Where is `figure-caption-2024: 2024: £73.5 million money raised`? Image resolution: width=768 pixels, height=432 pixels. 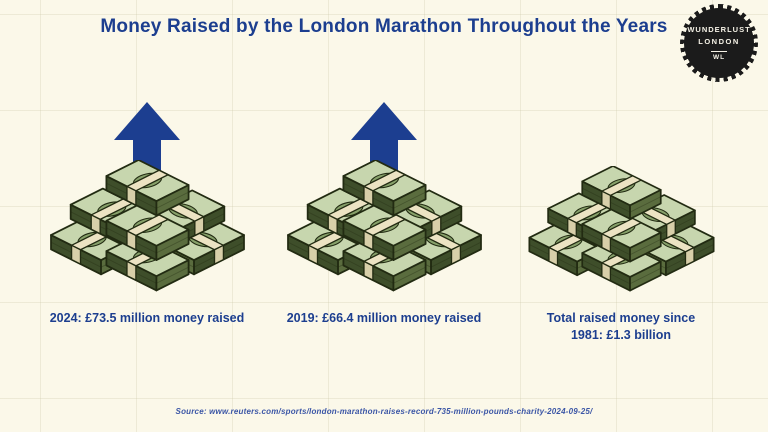
figure-caption-2024: 2024: £73.5 million money raised is located at coordinates (147, 318).